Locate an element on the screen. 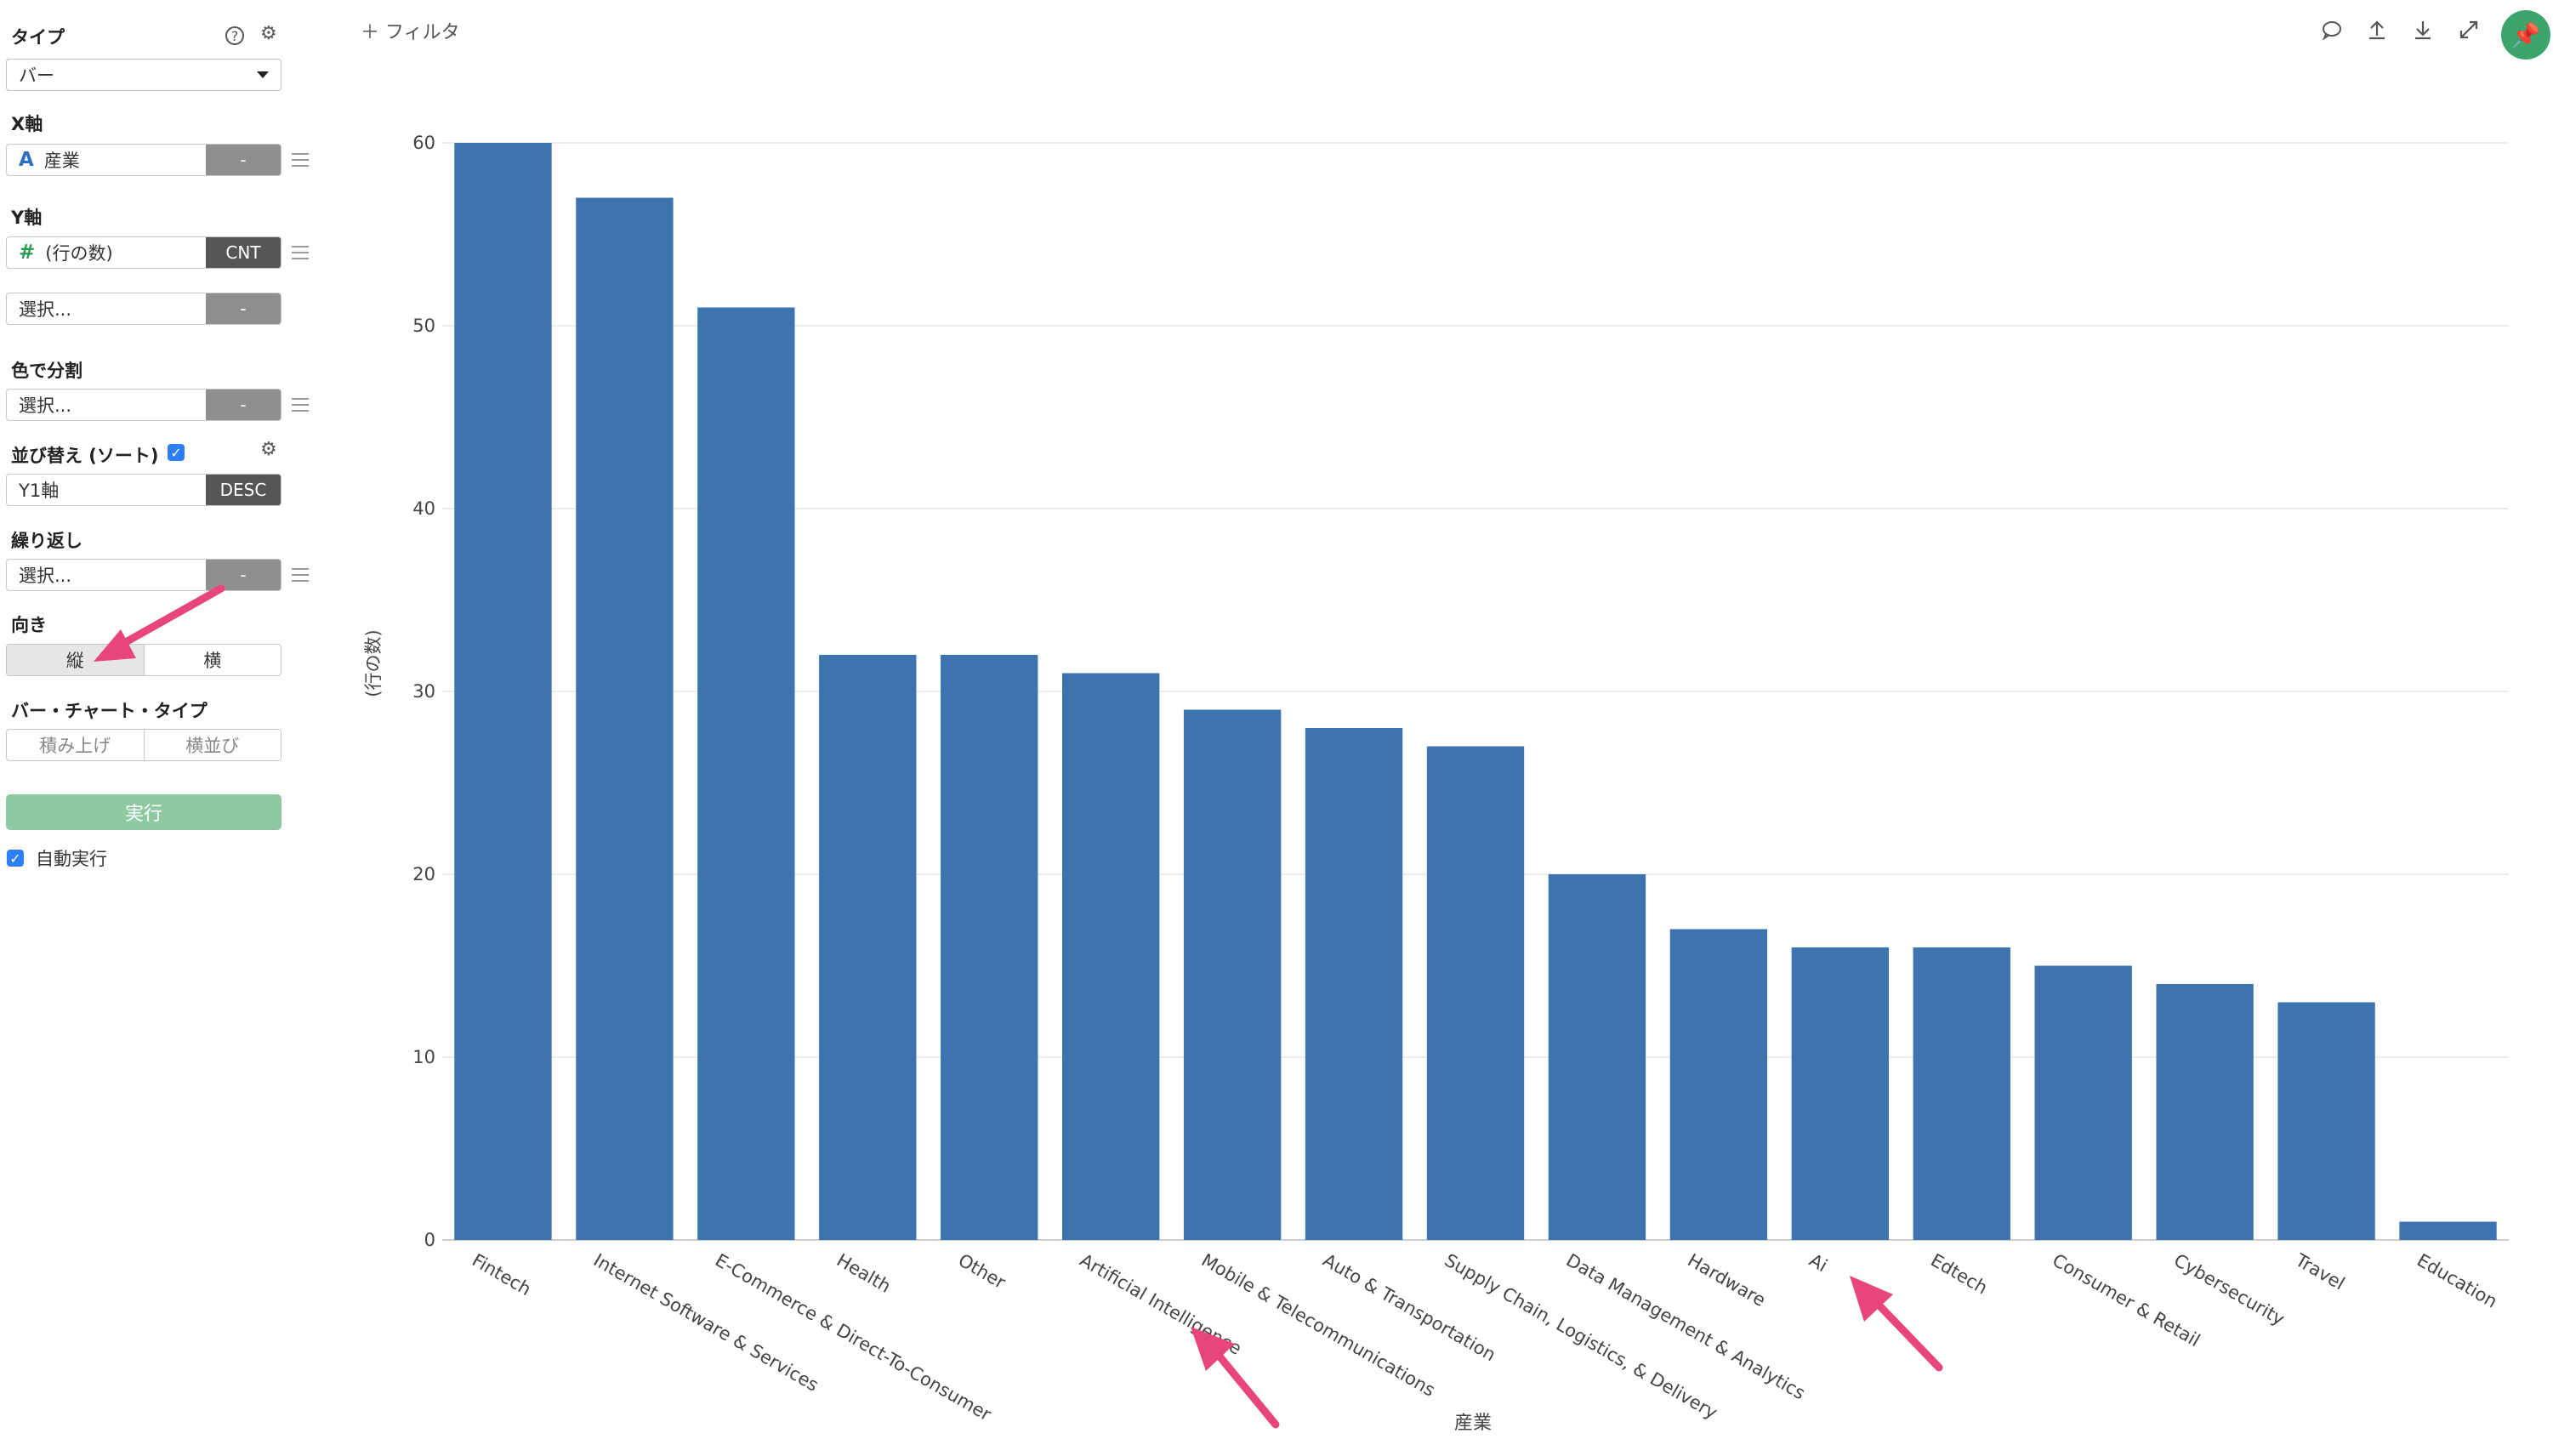 This screenshot has width=2553, height=1456. x-tick-label: Cybersecurity is located at coordinates (2229, 1290).